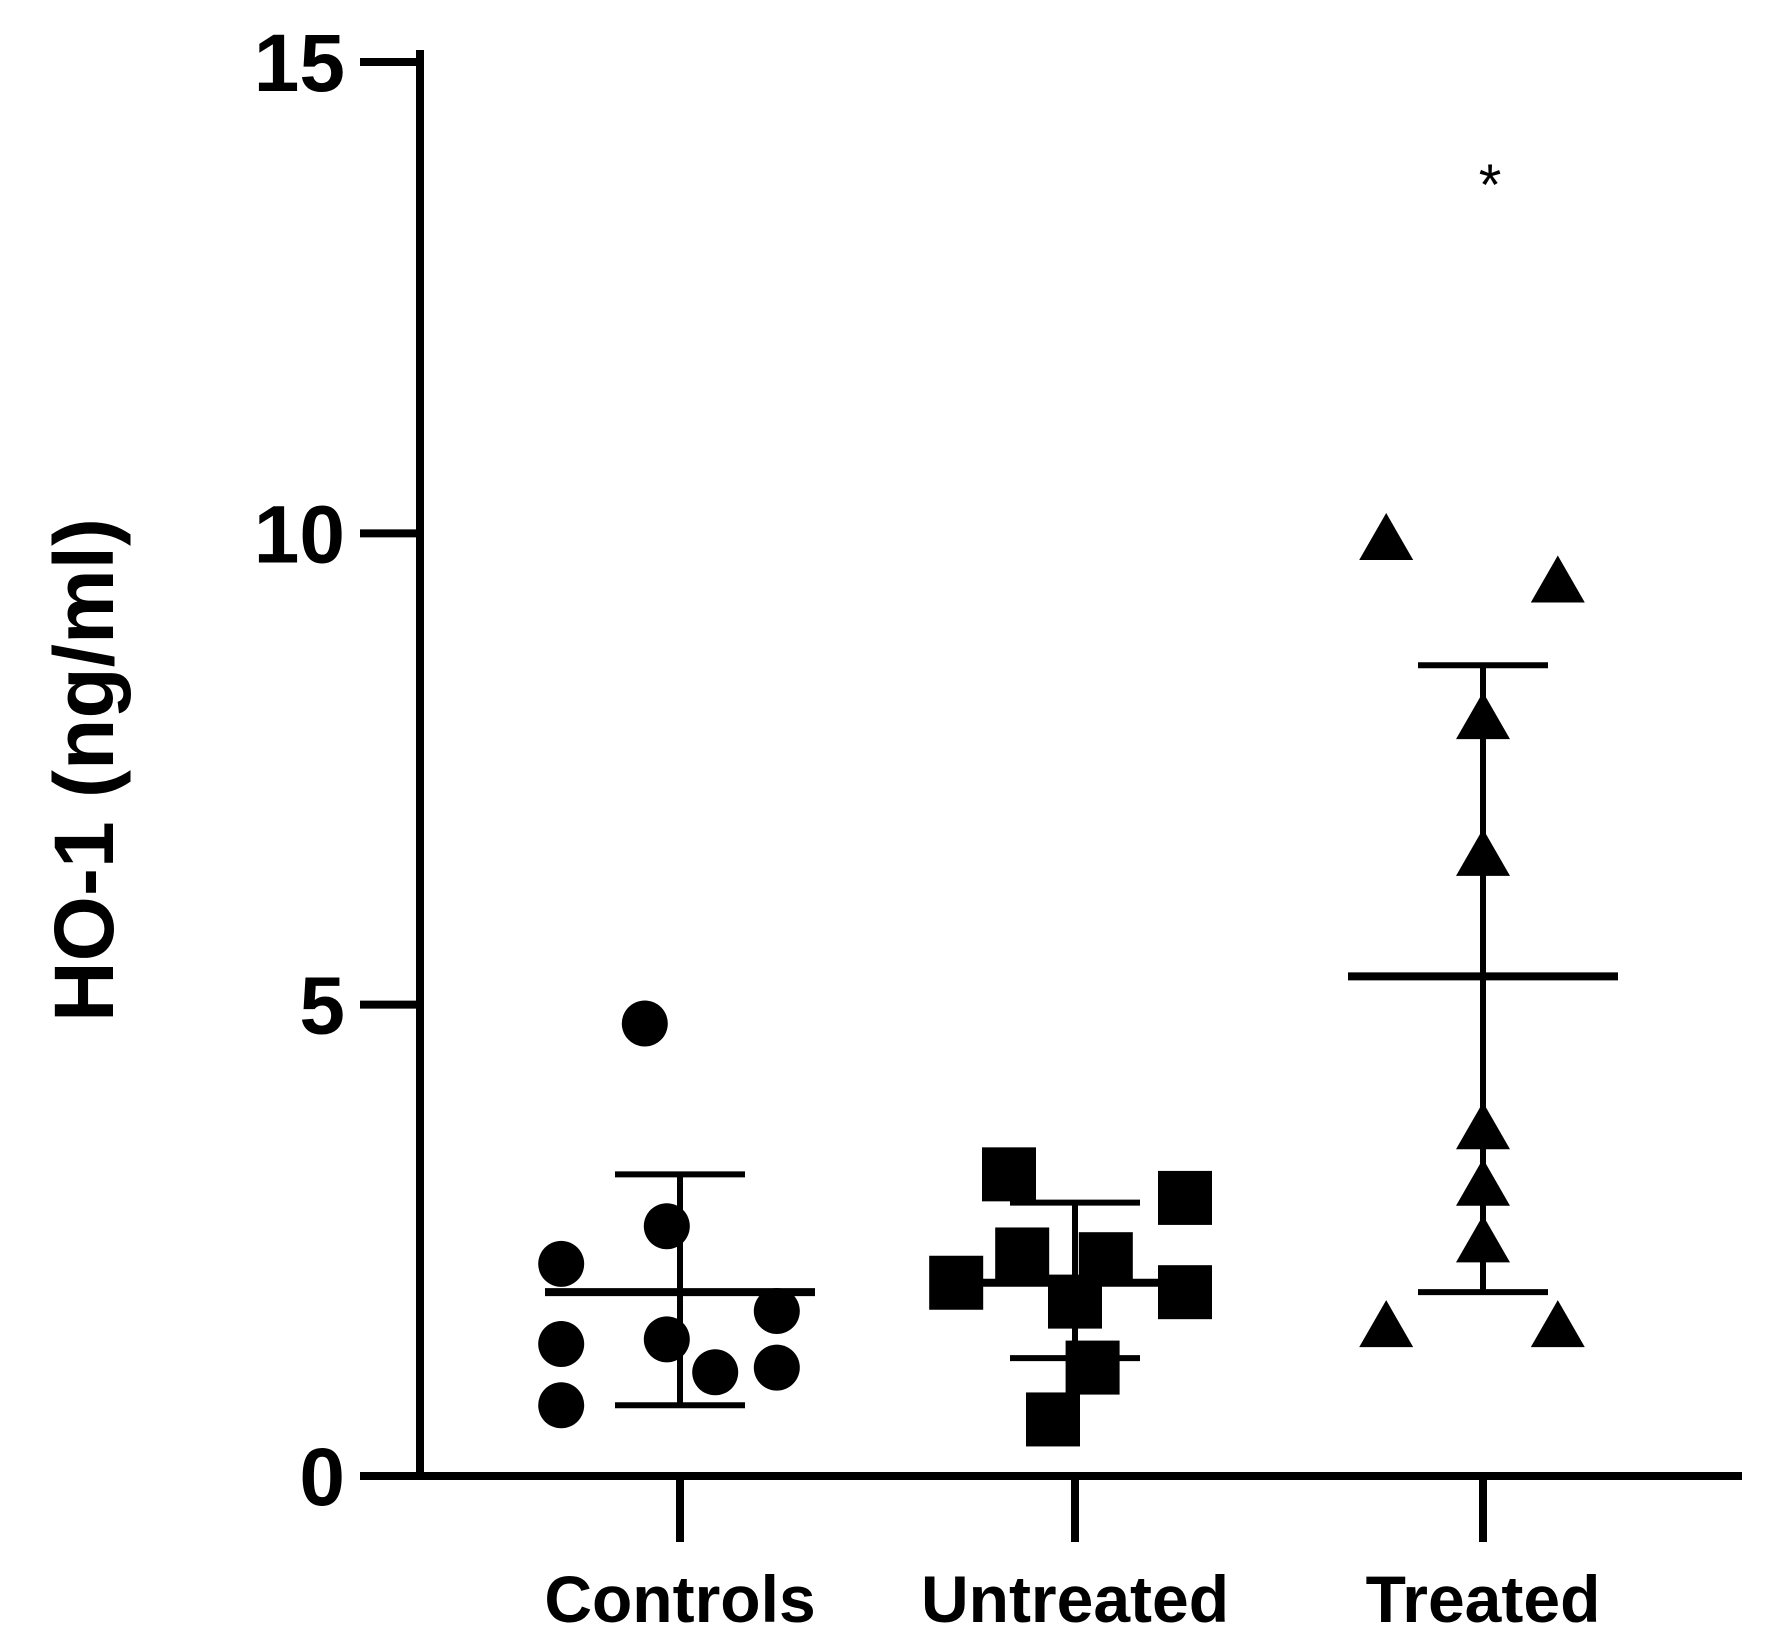 This screenshot has height=1640, width=1768. Describe the element at coordinates (1483, 1599) in the screenshot. I see `x-category-label-treated: Treated` at that location.